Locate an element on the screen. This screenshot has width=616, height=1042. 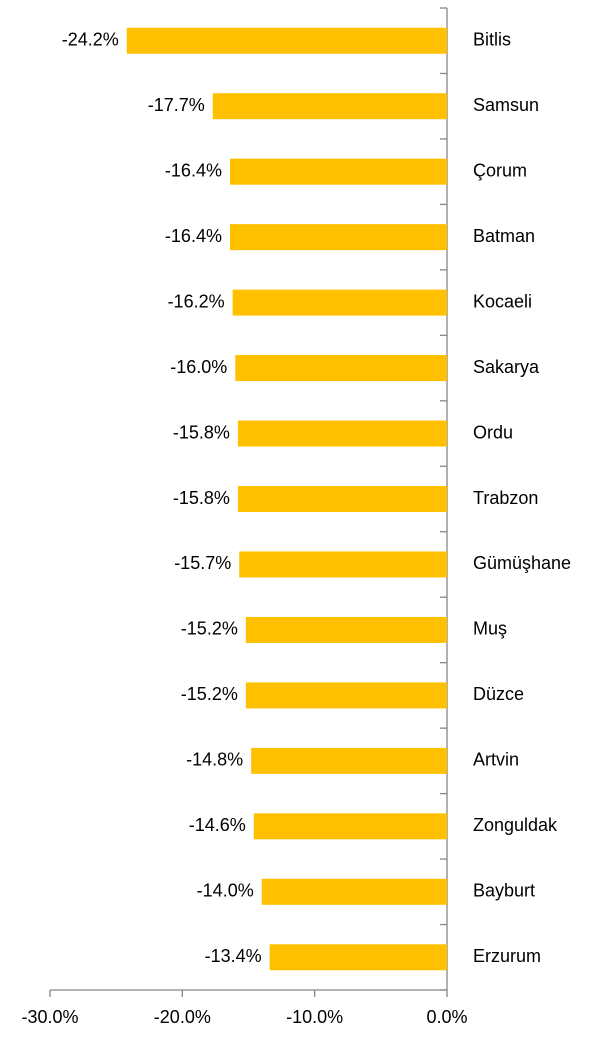
category-label: Düzce is located at coordinates (498, 694).